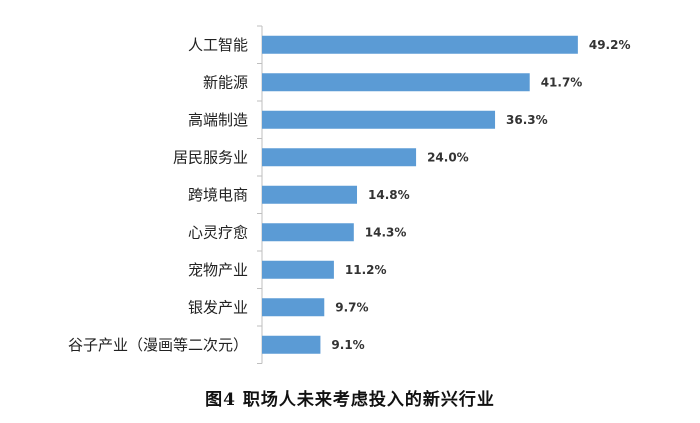 Image resolution: width=700 pixels, height=423 pixels. What do you see at coordinates (225, 82) in the screenshot?
I see `category-label: 新能源` at bounding box center [225, 82].